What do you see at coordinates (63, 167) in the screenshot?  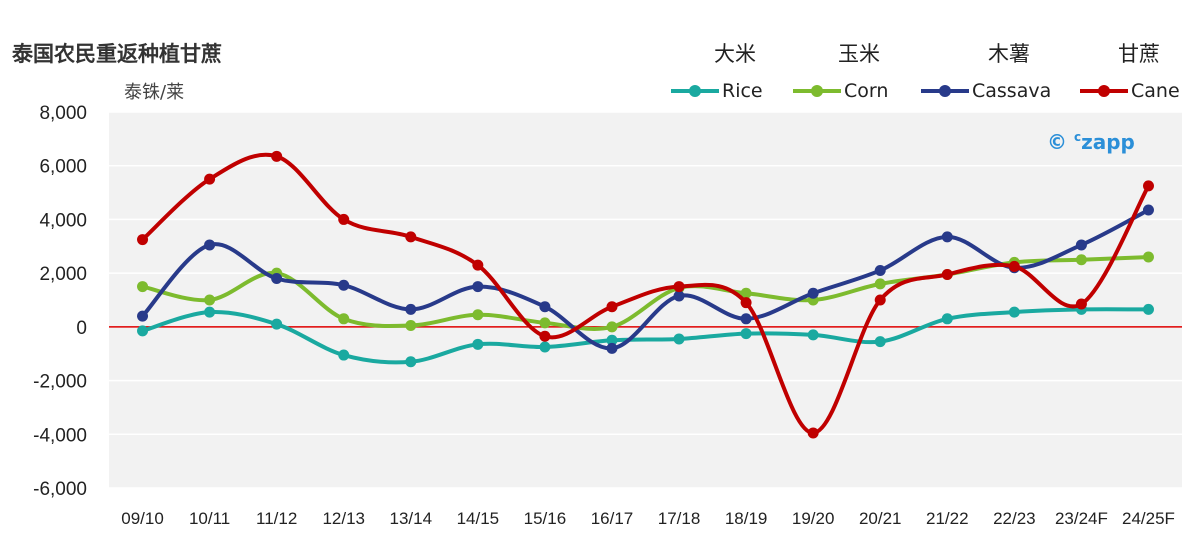 I see `y-tick-label: 6,000` at bounding box center [63, 167].